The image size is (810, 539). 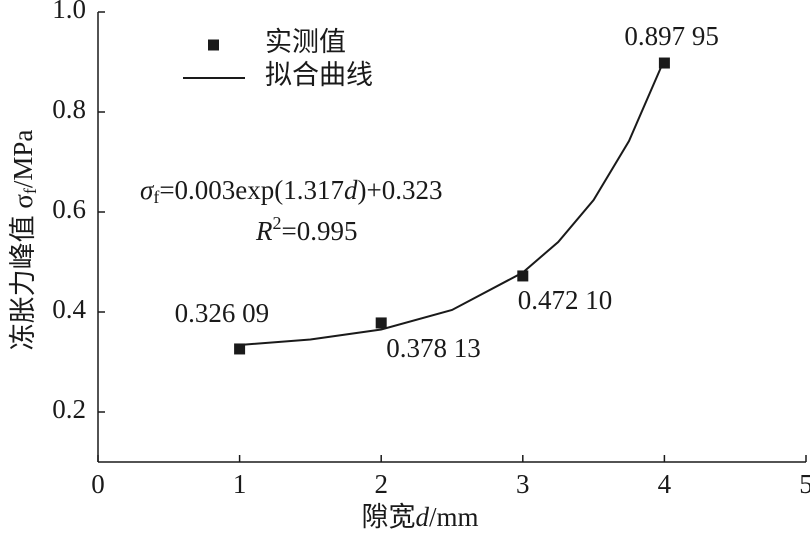 I want to click on r2-part: =0.995, so click(x=320, y=231).